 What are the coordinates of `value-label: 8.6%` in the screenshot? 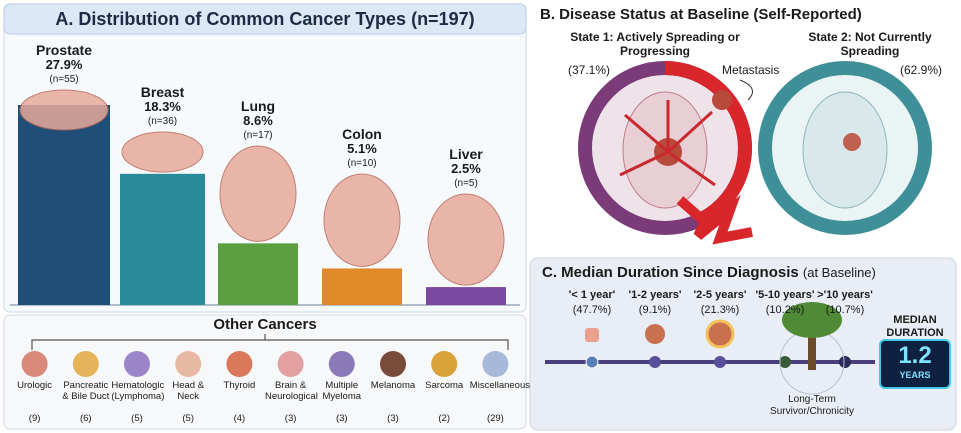 It's located at (258, 120).